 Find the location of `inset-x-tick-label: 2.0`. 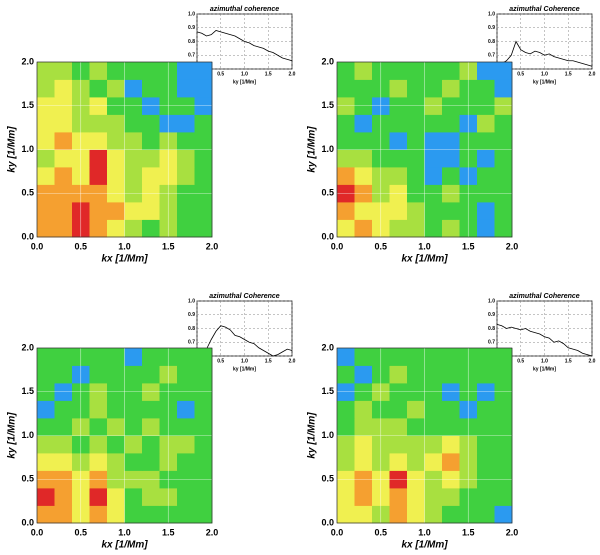

inset-x-tick-label: 2.0 is located at coordinates (592, 361).